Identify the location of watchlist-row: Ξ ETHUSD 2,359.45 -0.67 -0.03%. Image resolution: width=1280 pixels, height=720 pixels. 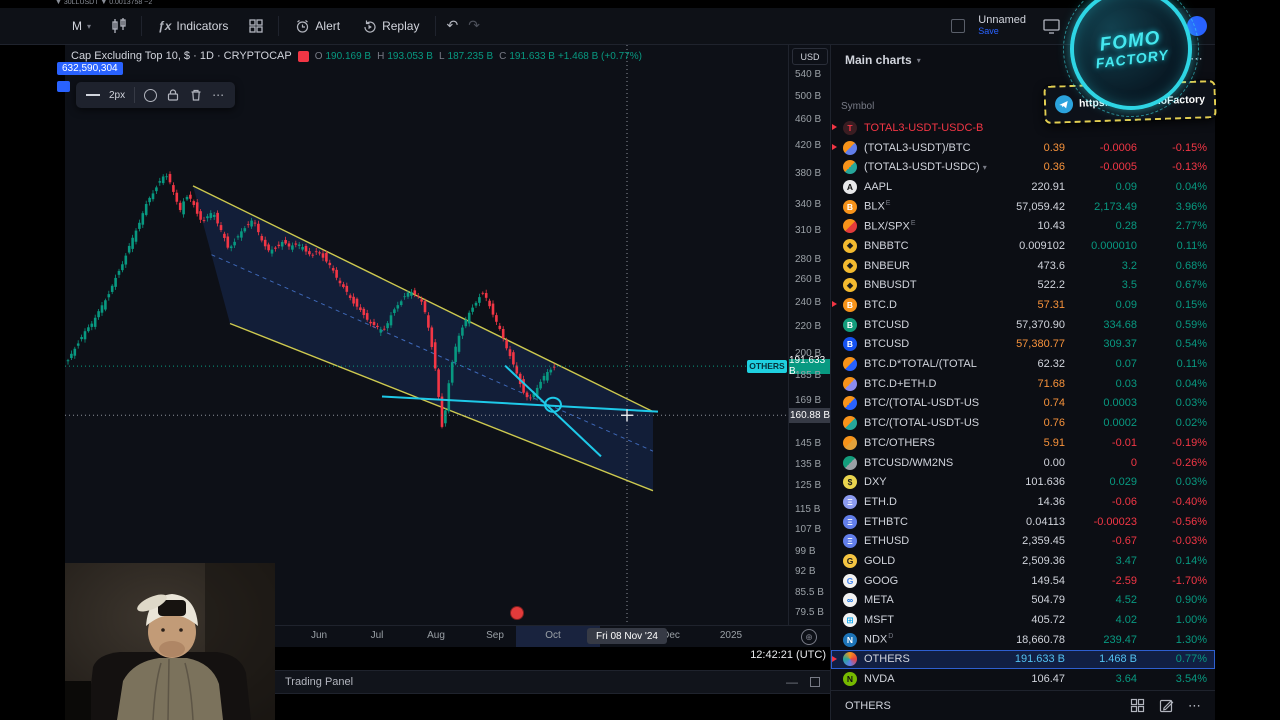
(1023, 541).